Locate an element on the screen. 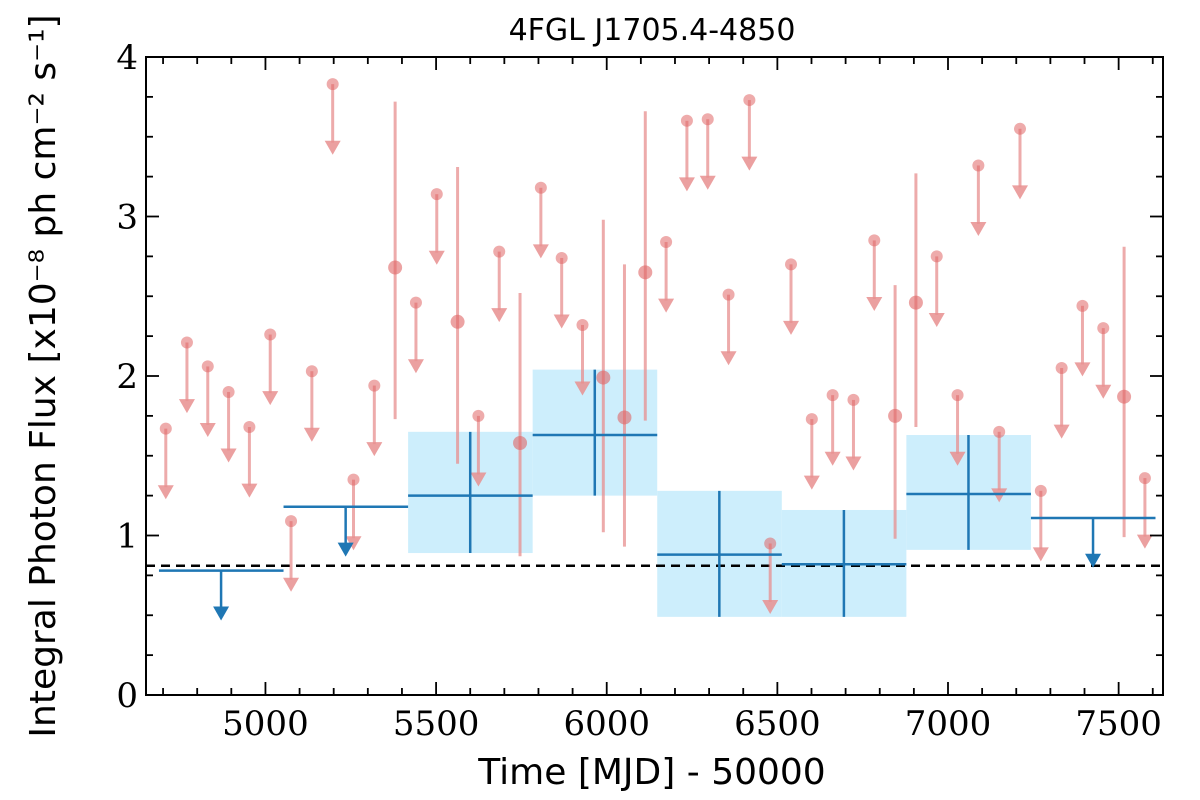 This screenshot has width=1200, height=800. y-tick-label: 1 is located at coordinates (127, 537).